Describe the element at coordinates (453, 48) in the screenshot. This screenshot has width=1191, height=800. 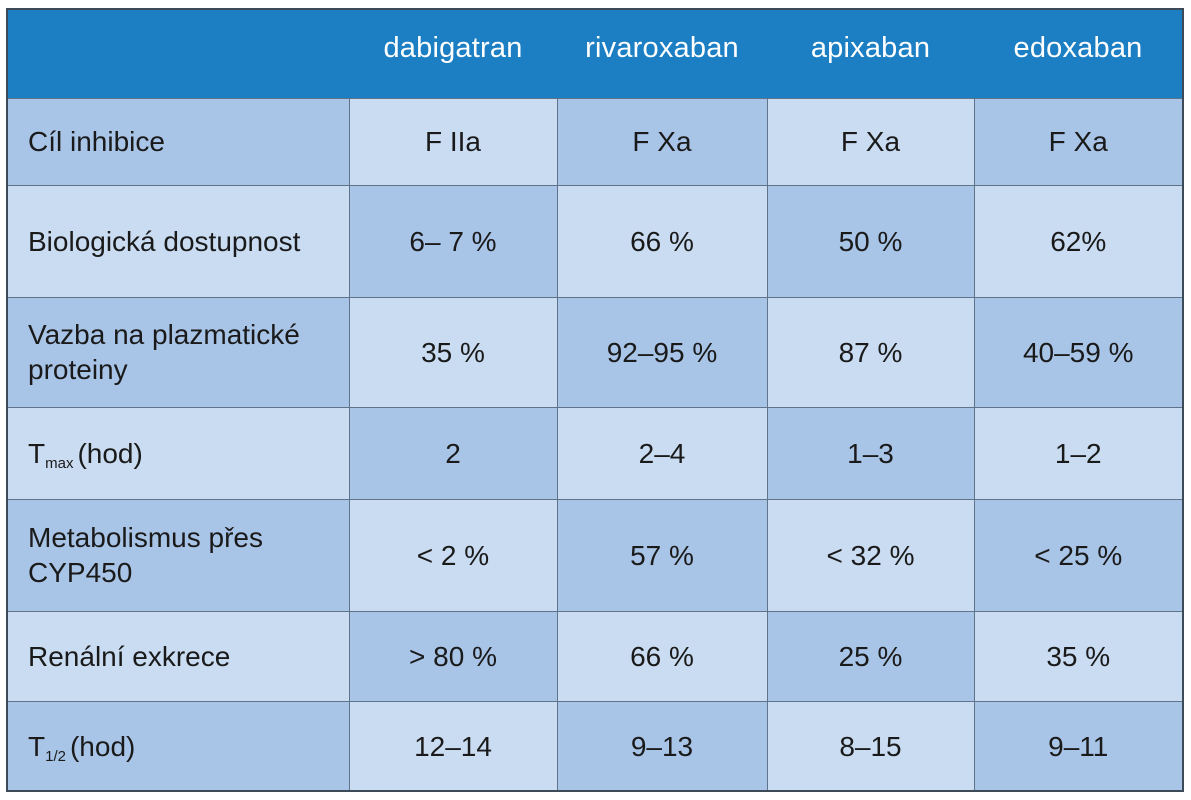
I see `header-cell-dabigatran: dabigatran` at that location.